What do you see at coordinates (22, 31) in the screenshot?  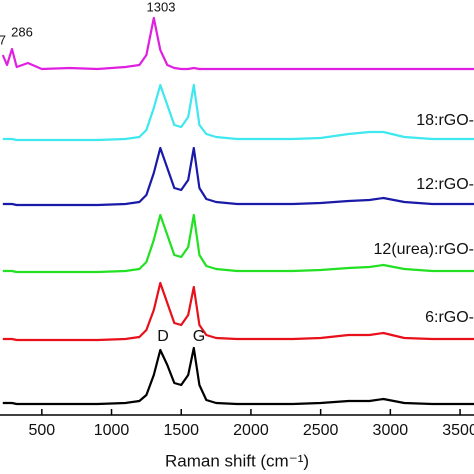 I see `peak-annotation: 286` at bounding box center [22, 31].